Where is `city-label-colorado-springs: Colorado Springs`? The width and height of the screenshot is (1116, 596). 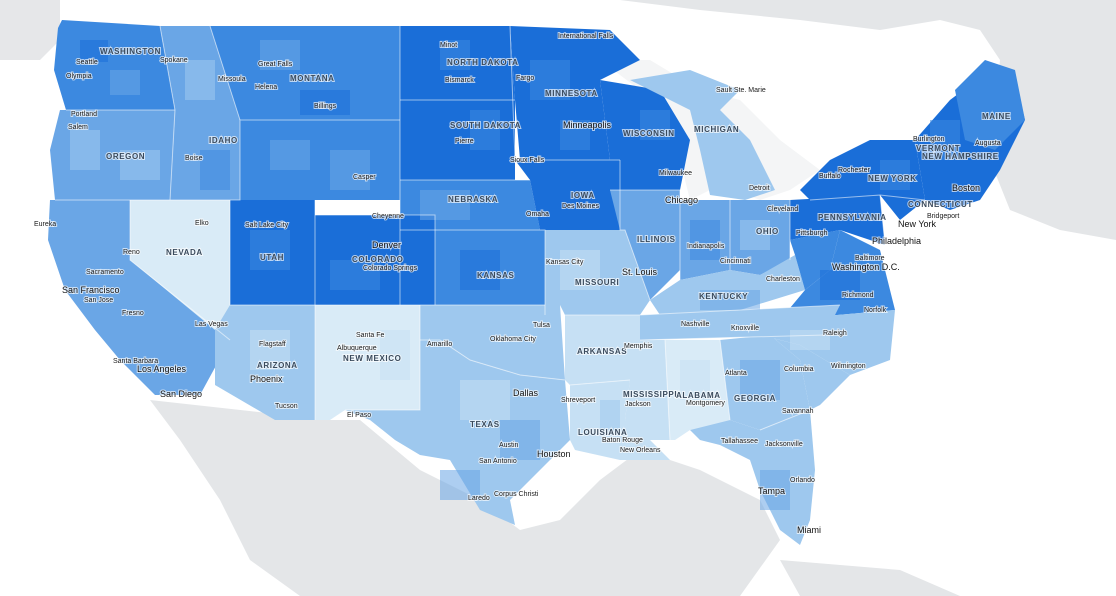 city-label-colorado-springs: Colorado Springs is located at coordinates (390, 268).